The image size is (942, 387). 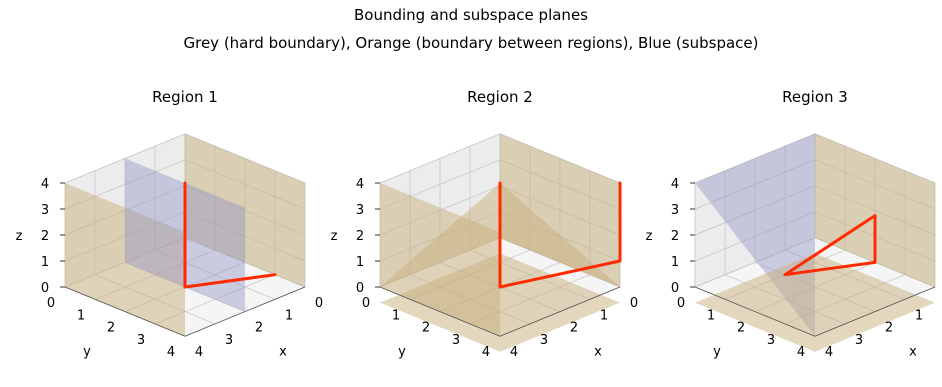 I want to click on panel-title: Region 2, so click(x=500, y=97).